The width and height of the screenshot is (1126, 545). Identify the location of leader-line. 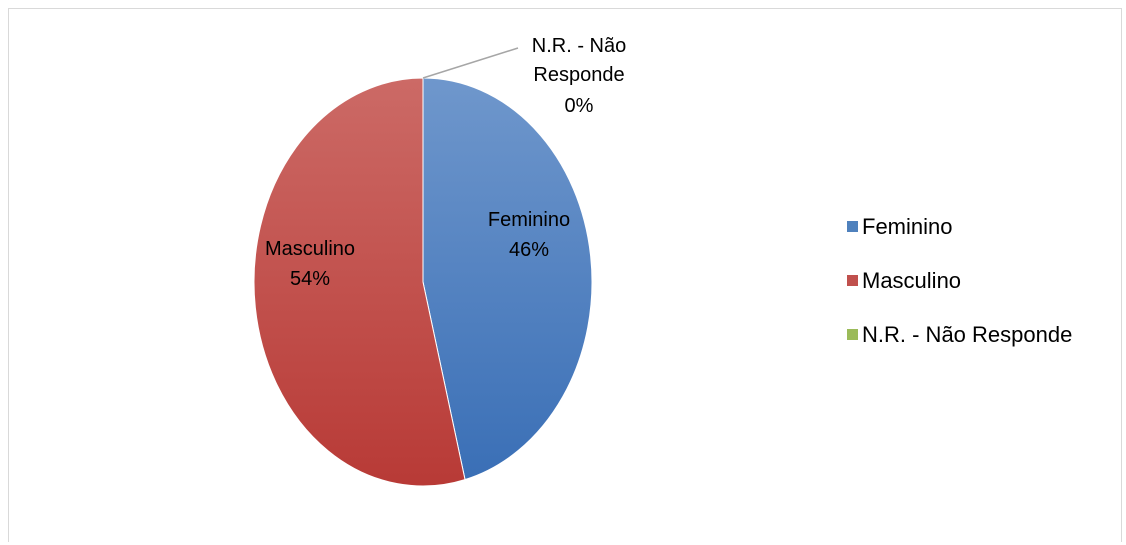
(470, 63).